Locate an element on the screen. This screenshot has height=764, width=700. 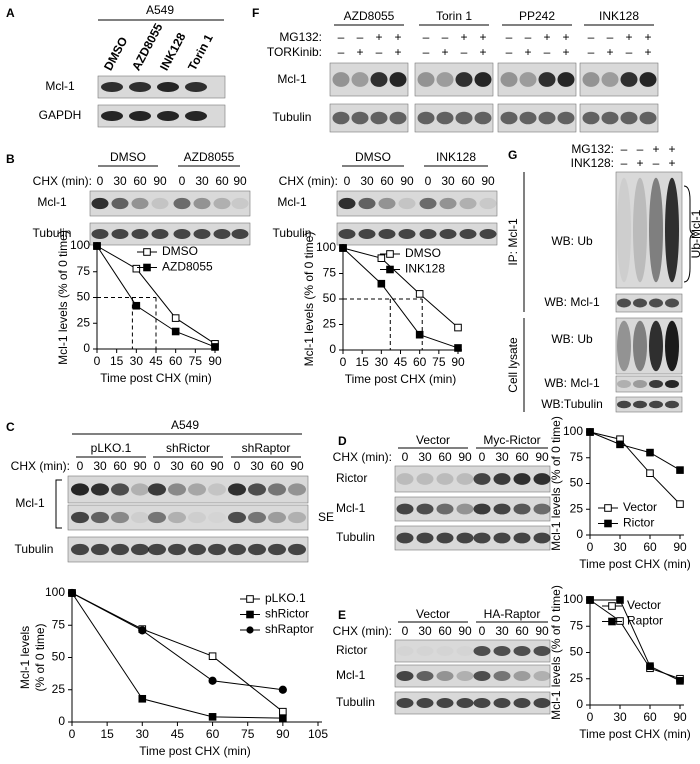
group-label: PP242 is located at coordinates (537, 16).